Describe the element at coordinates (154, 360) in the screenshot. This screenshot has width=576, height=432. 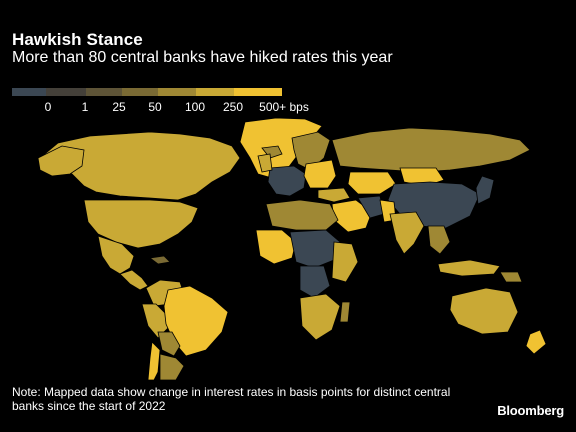
I see `region-chile` at that location.